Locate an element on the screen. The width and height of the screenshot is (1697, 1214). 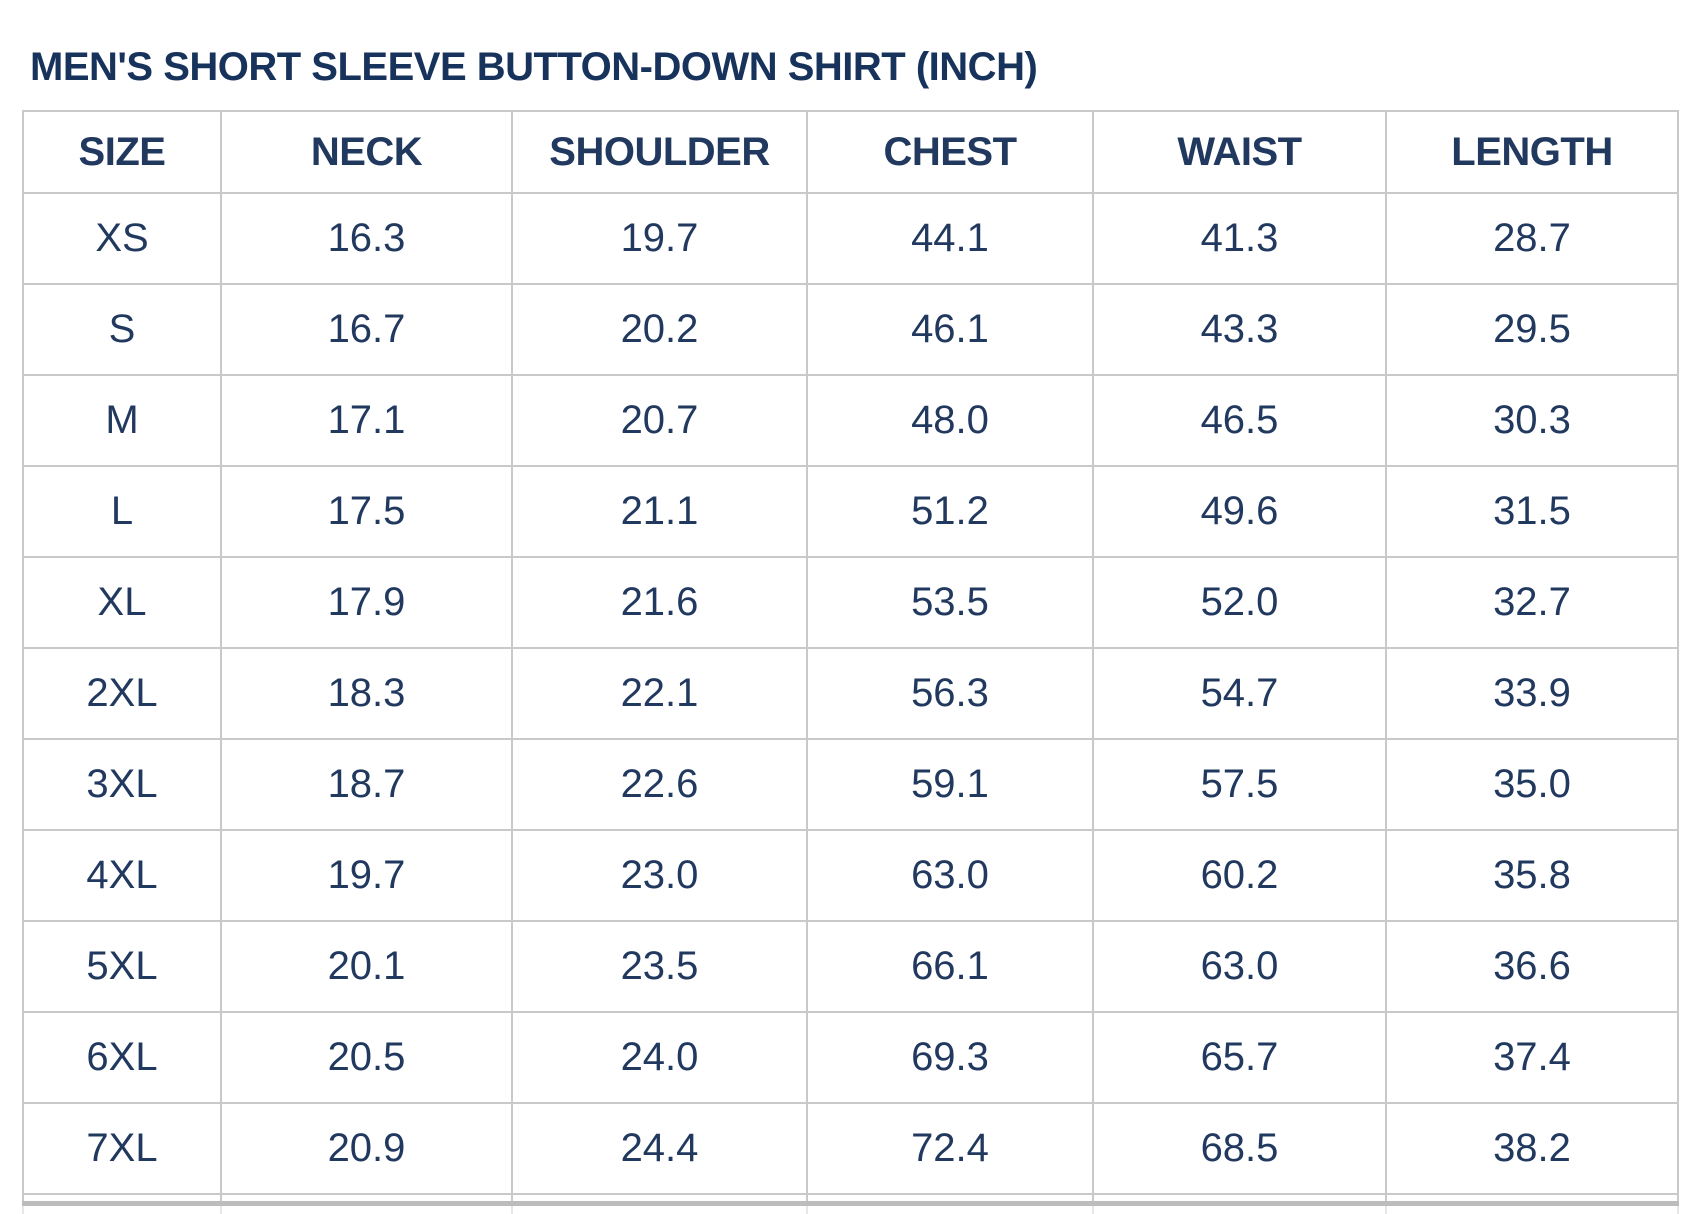
shoulder-cell: 22.6 is located at coordinates (659, 784).